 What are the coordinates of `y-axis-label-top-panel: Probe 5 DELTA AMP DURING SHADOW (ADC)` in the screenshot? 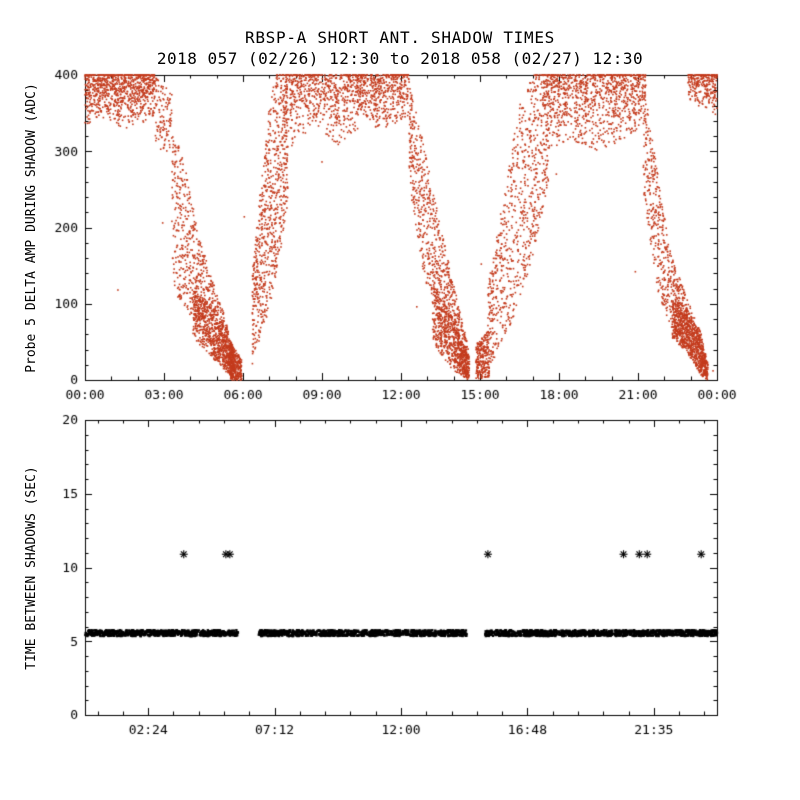 It's located at (31, 228).